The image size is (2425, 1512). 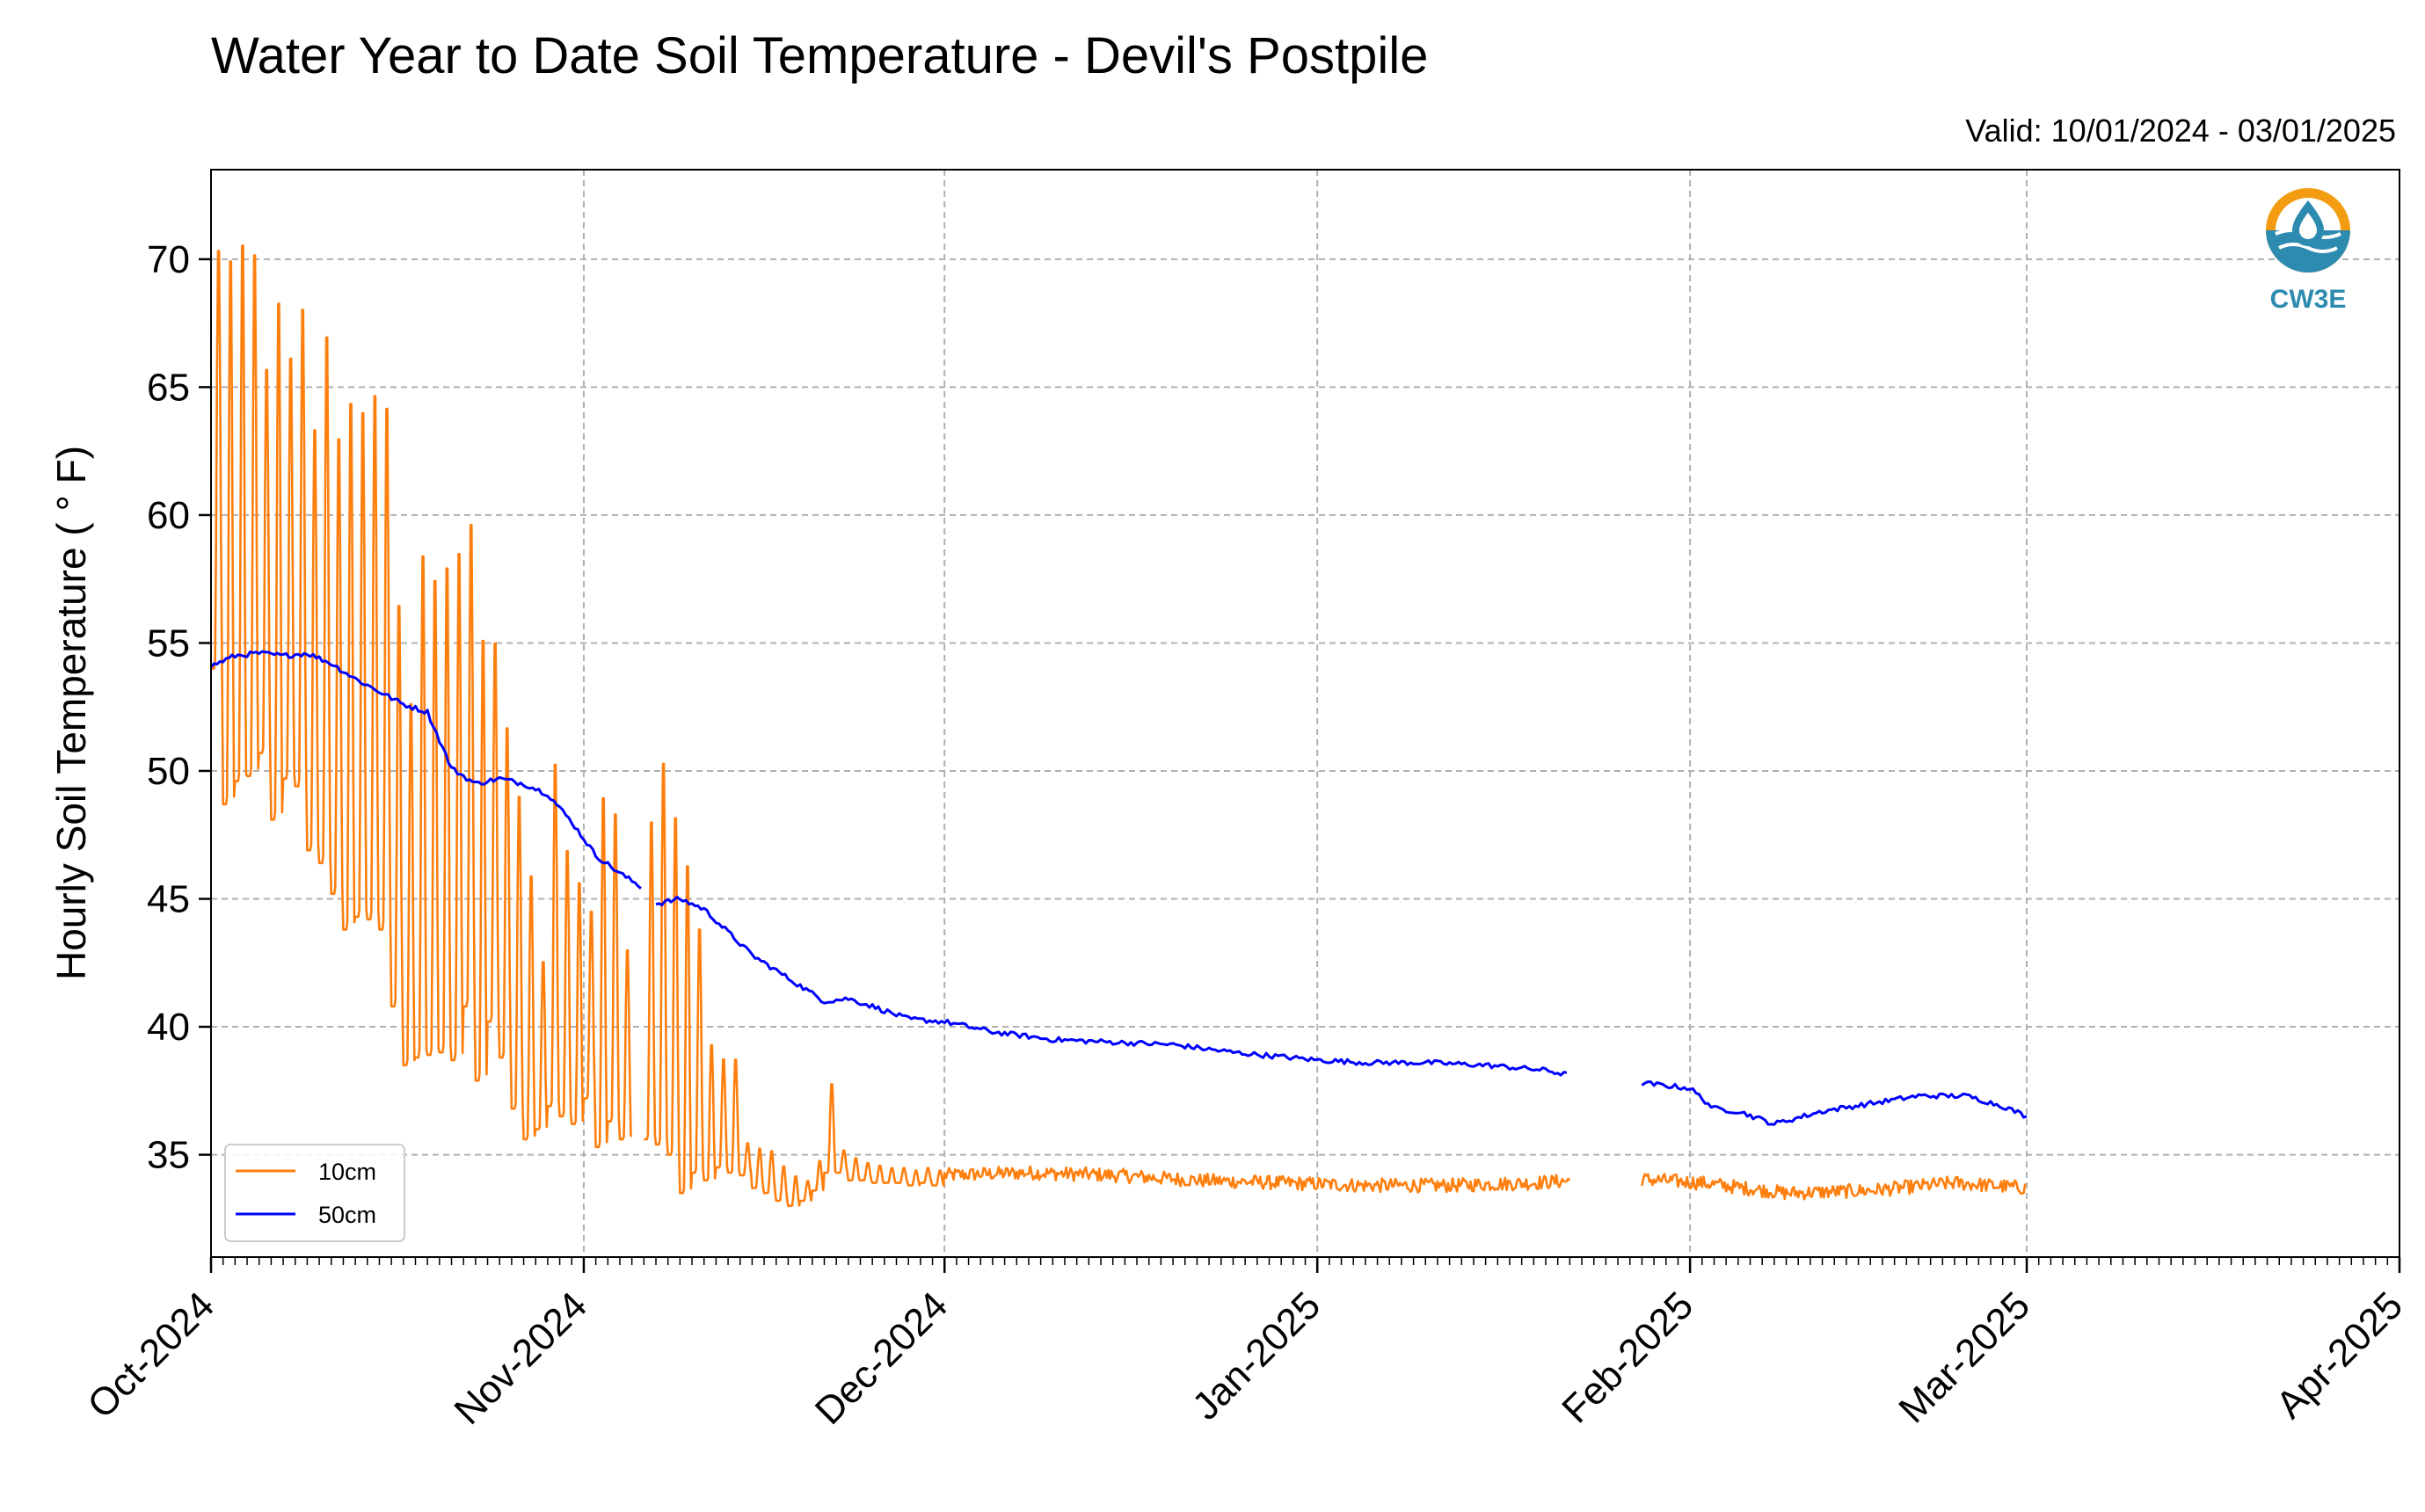 I want to click on legend-box, so click(x=314, y=1193).